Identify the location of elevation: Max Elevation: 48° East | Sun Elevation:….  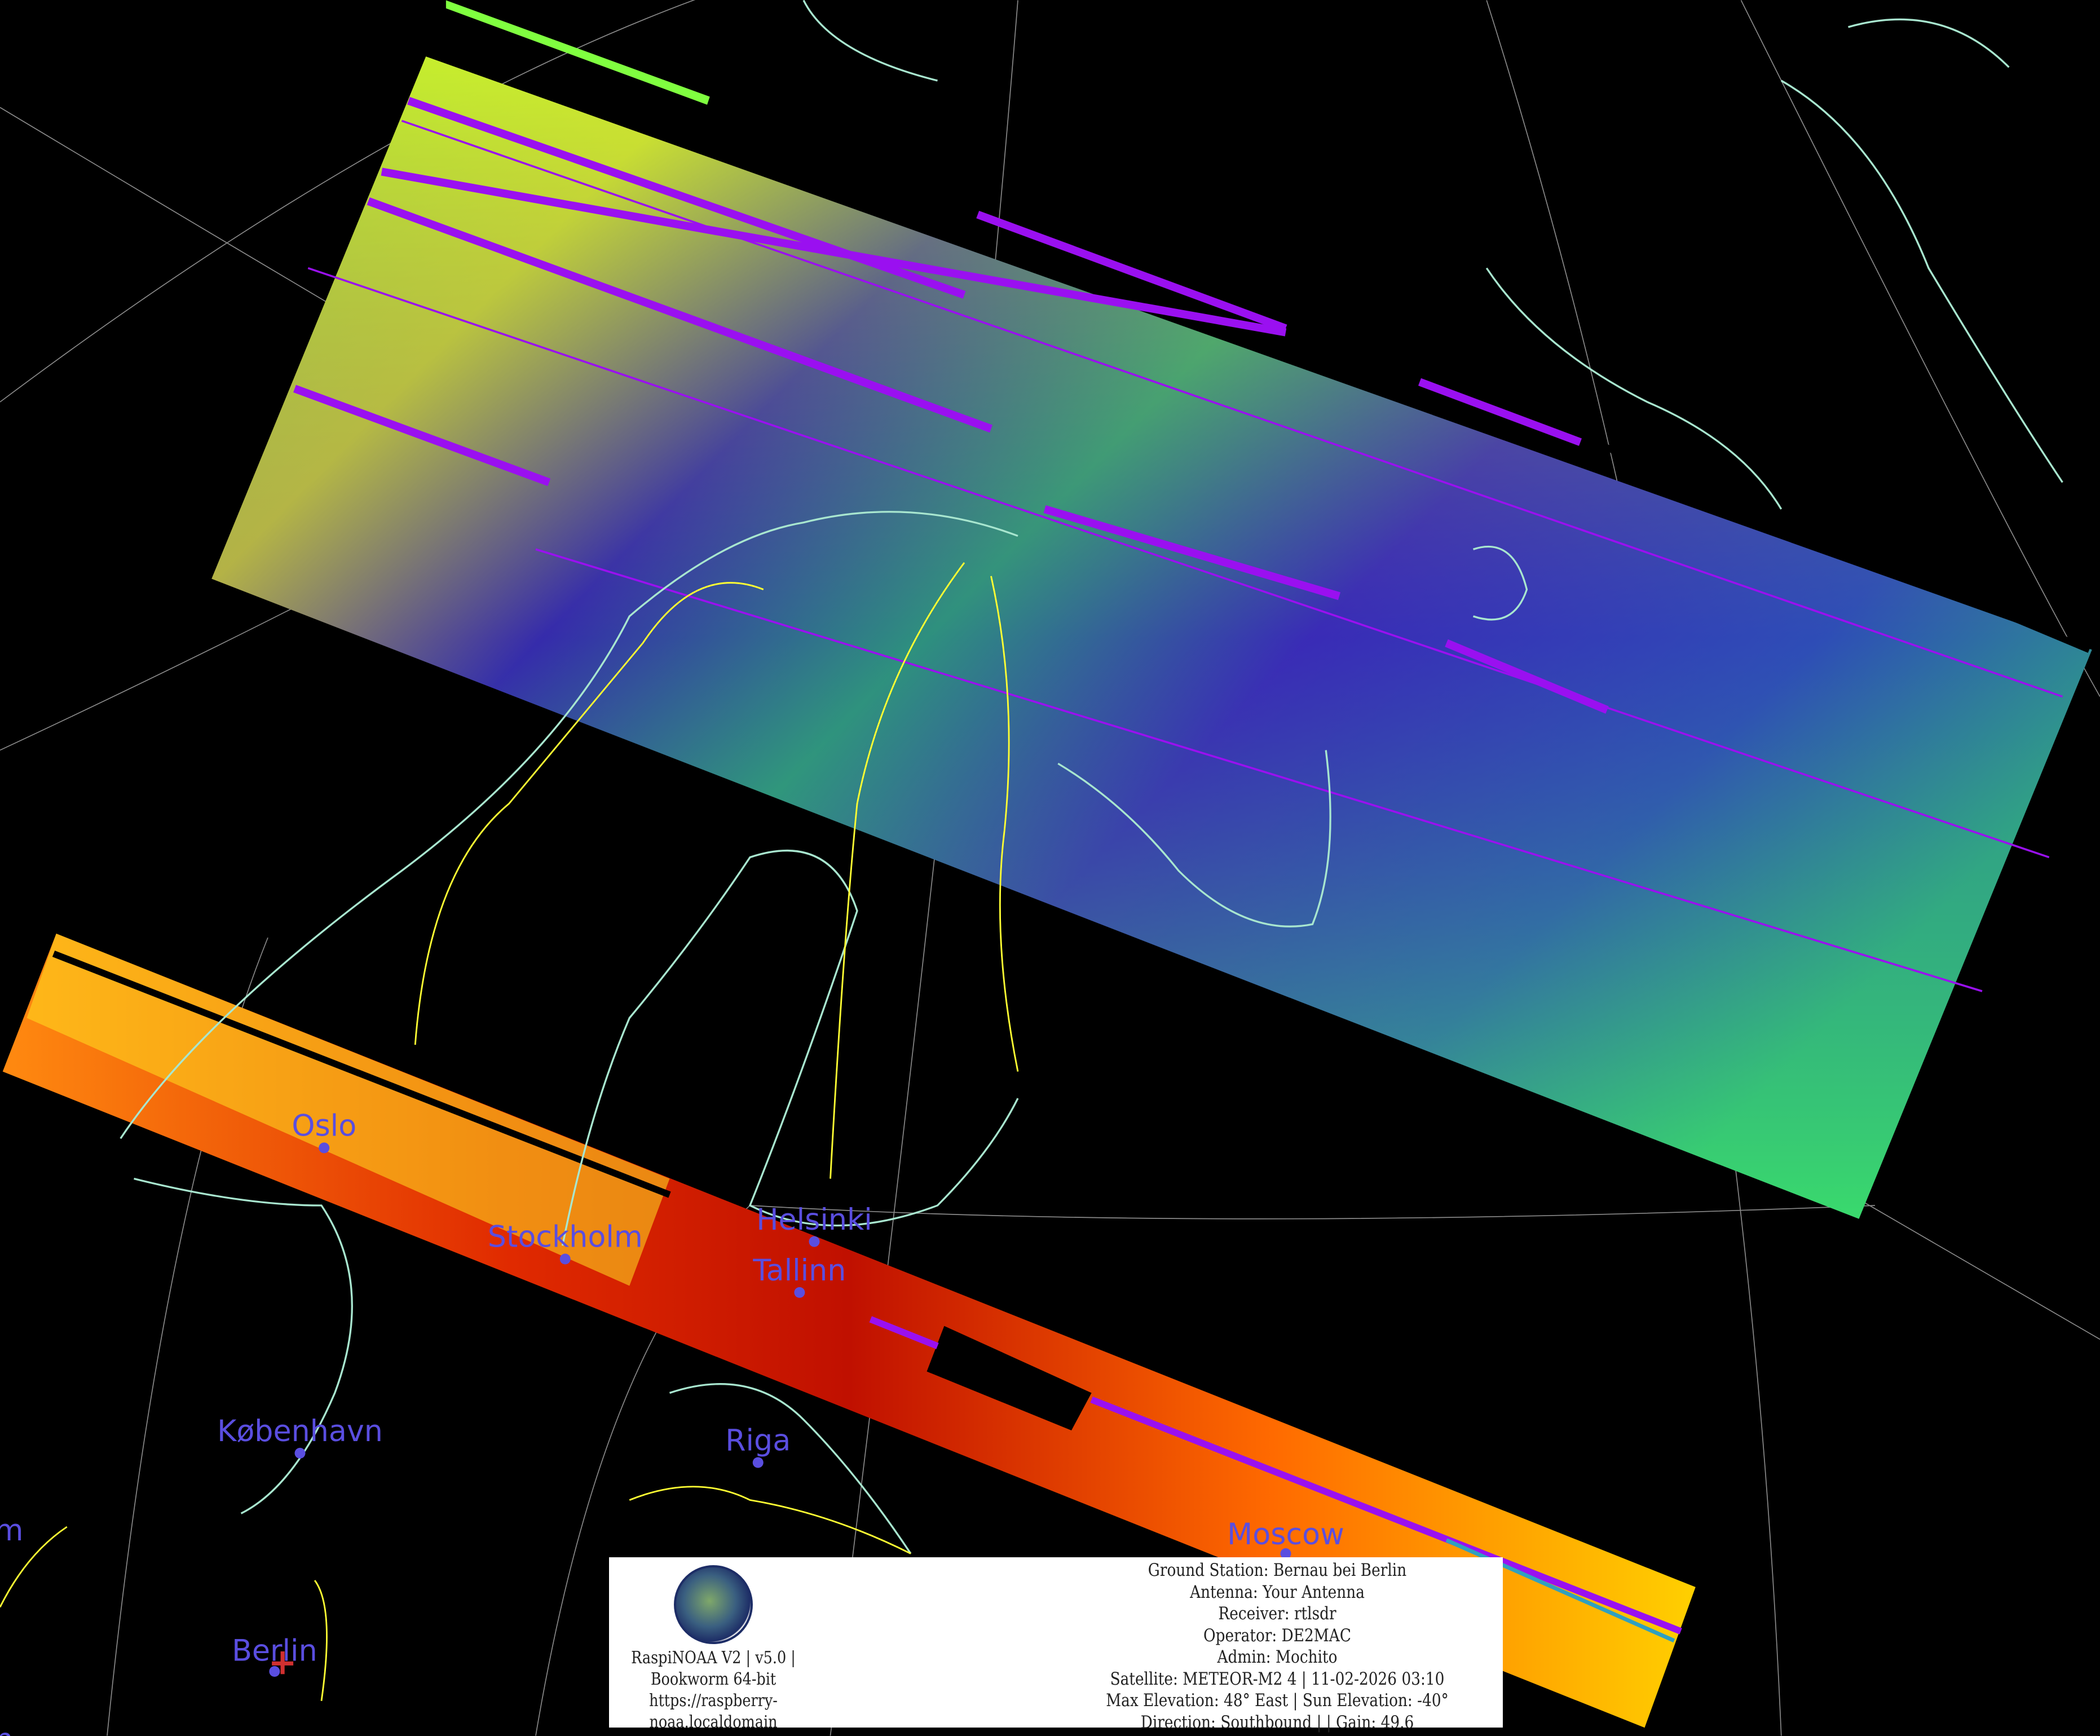
(1277, 1700).